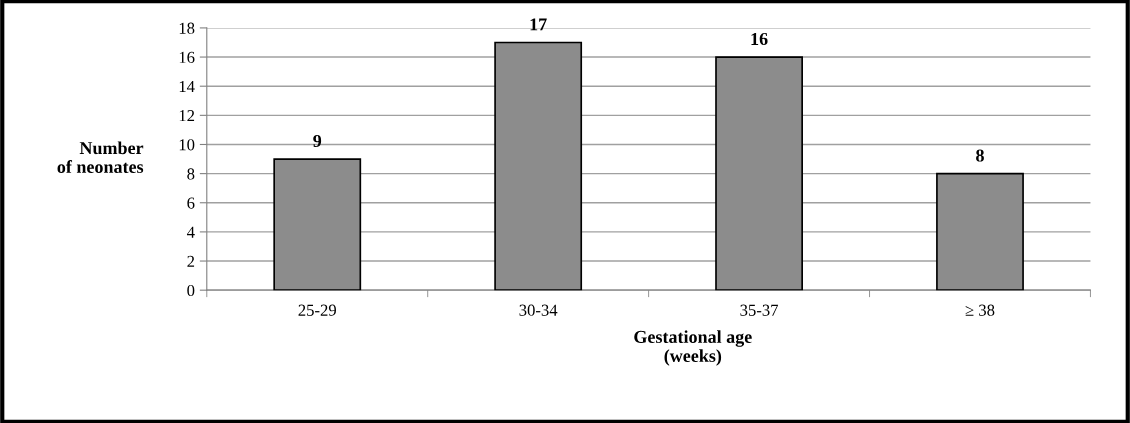 The height and width of the screenshot is (423, 1130). Describe the element at coordinates (187, 145) in the screenshot. I see `y-tick-label: 10` at that location.